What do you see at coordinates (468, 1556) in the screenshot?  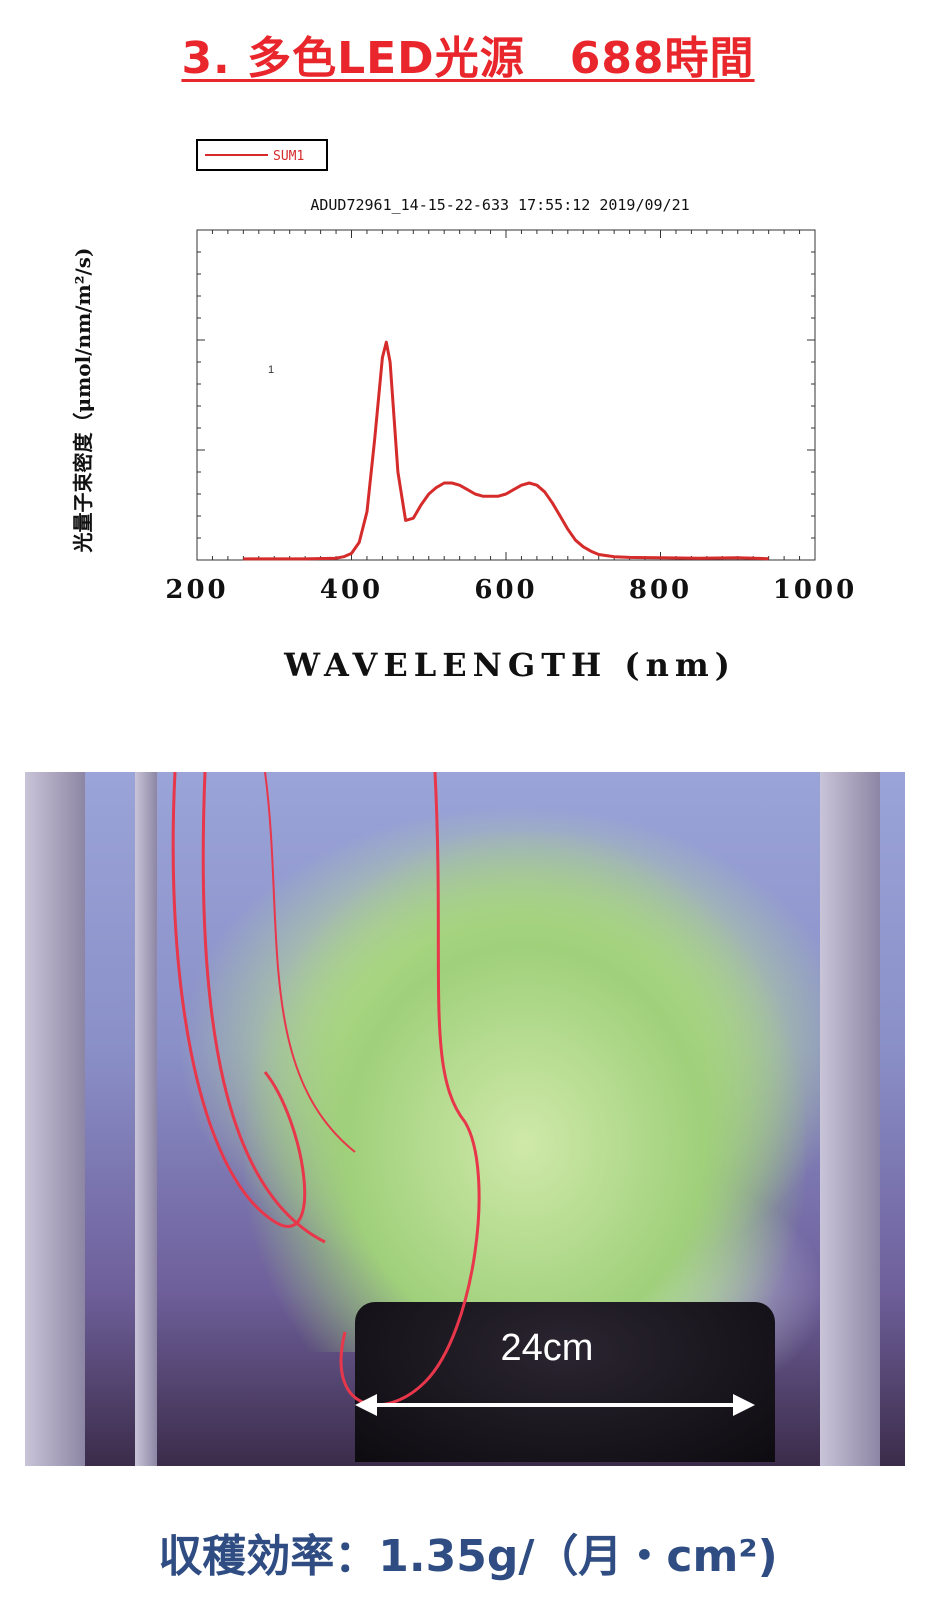 I see `harvest-efficiency: 収穫効率：1.35g/（月・cm²)` at bounding box center [468, 1556].